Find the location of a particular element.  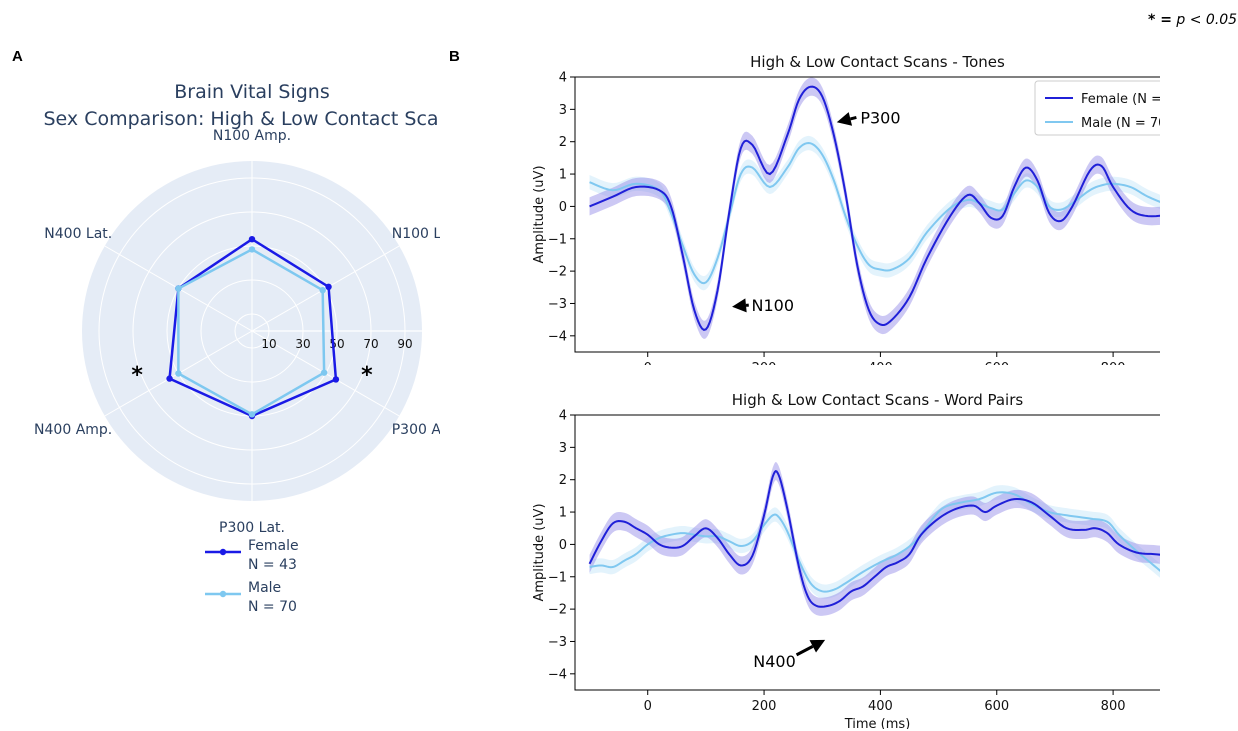

radar-axis-label: N400 Lat. is located at coordinates (78, 234).